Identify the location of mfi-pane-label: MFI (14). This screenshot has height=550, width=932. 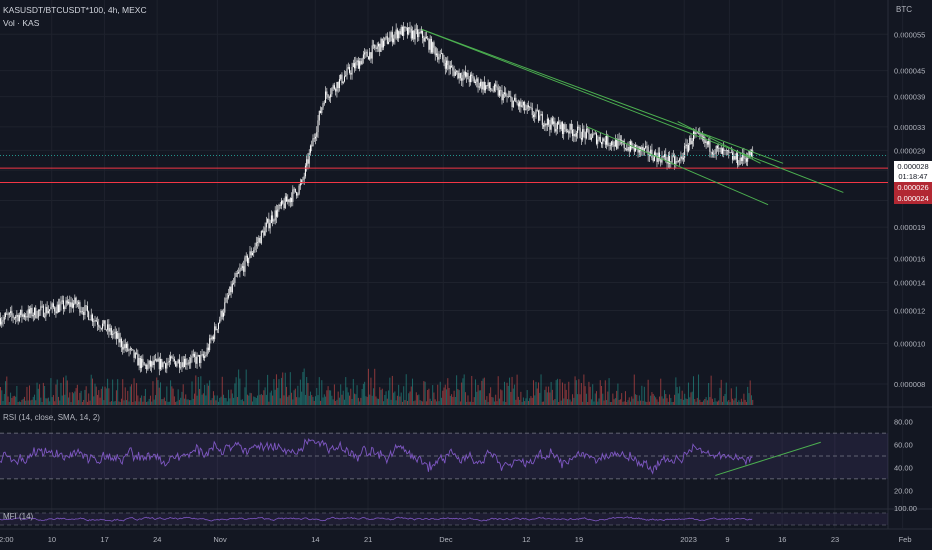
(18, 516).